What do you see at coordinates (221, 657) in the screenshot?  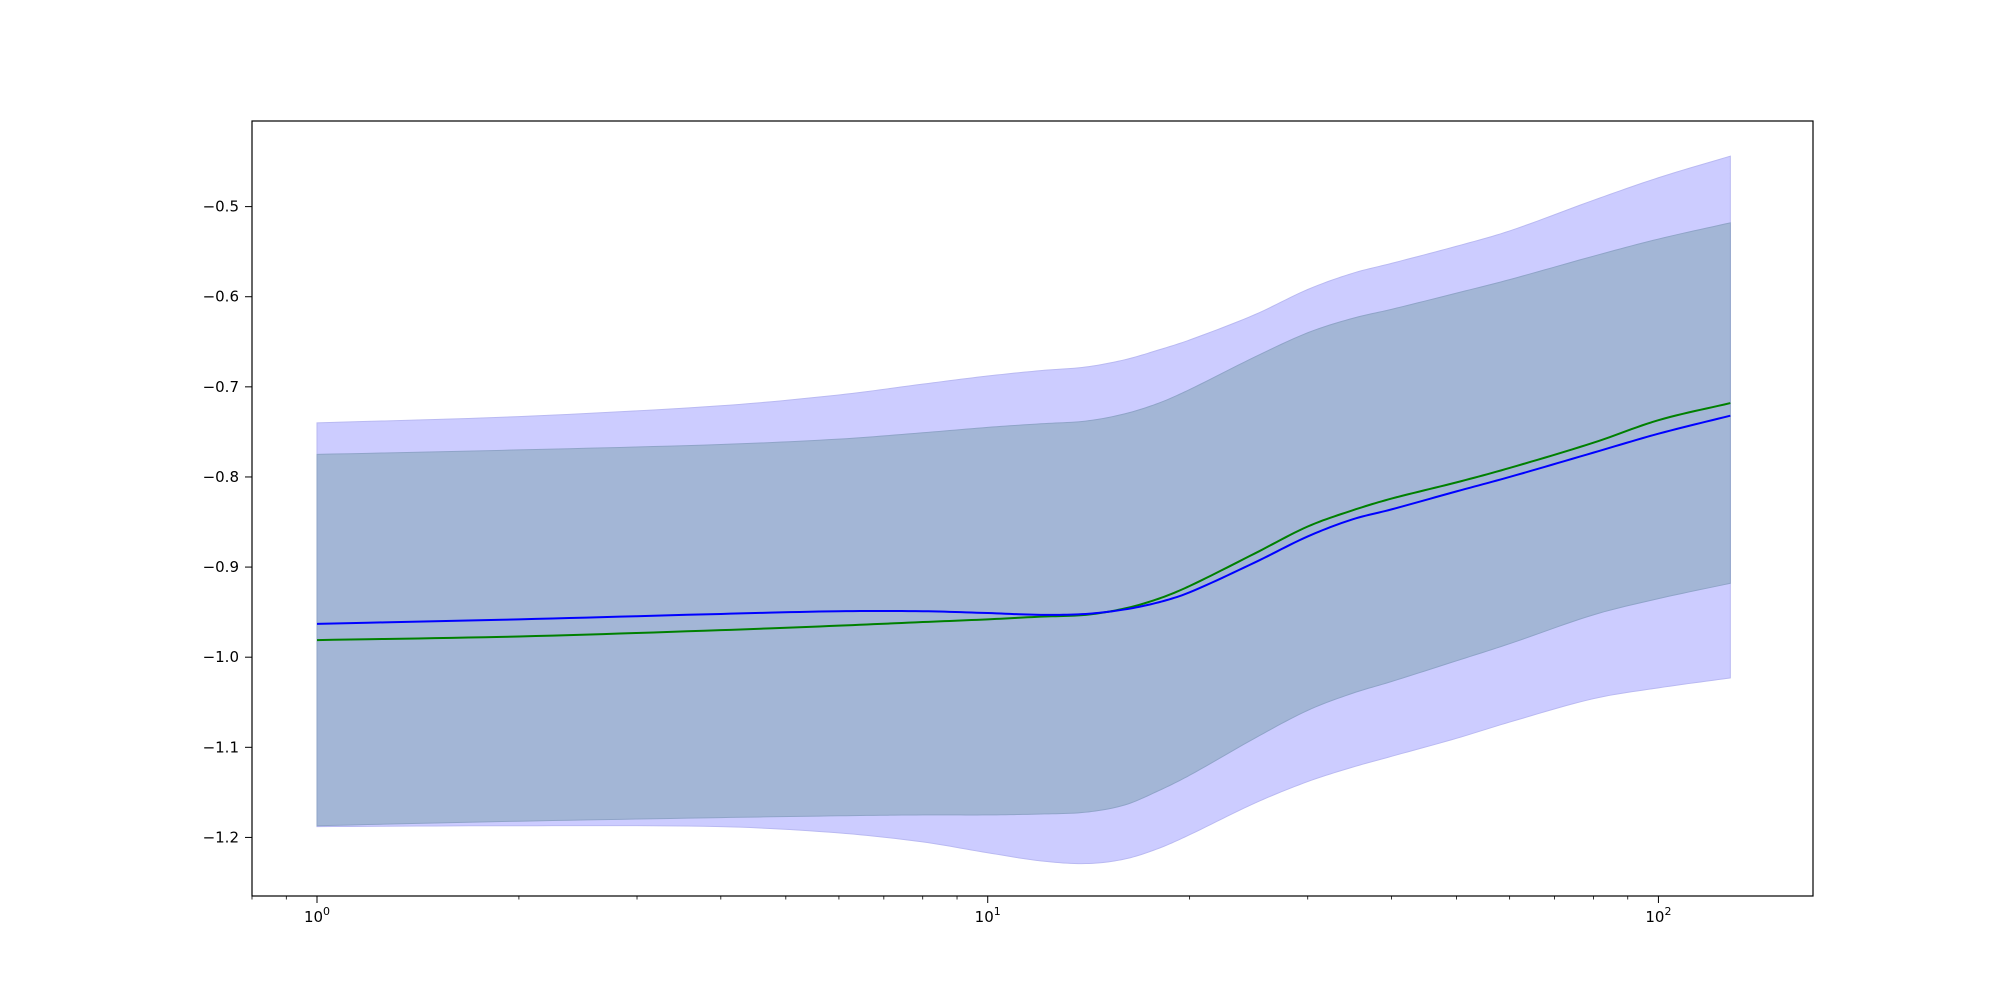 I see `y-tick-label: −1.0` at bounding box center [221, 657].